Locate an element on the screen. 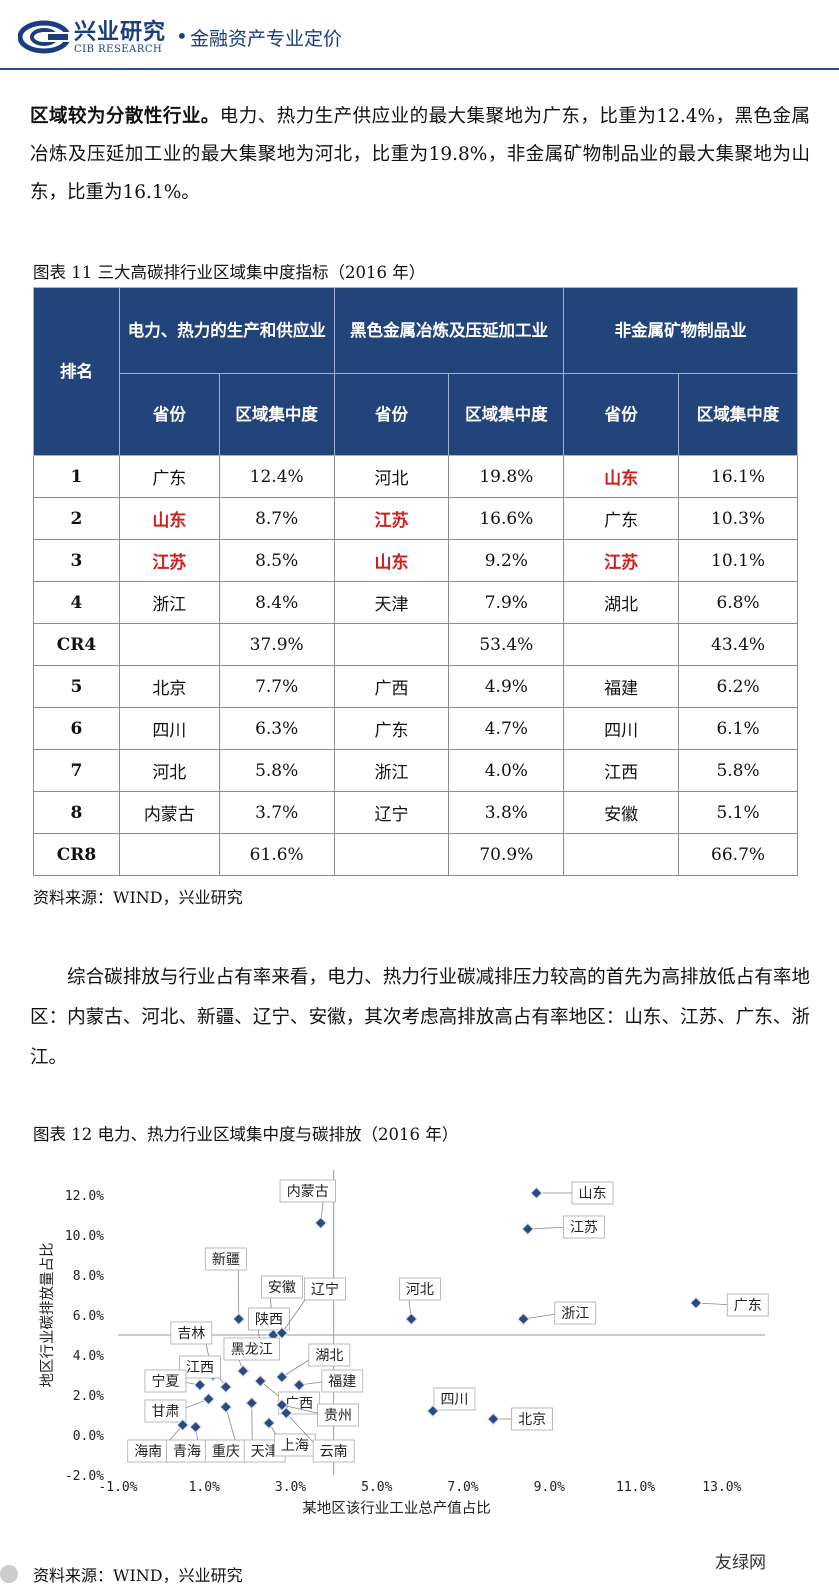  concentration-cell: 16.1% is located at coordinates (738, 476).